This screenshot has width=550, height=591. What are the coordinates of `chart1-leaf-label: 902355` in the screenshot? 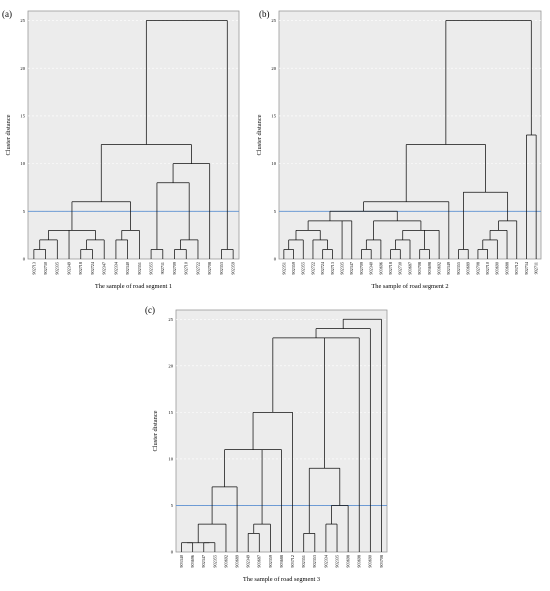 It's located at (150, 268).